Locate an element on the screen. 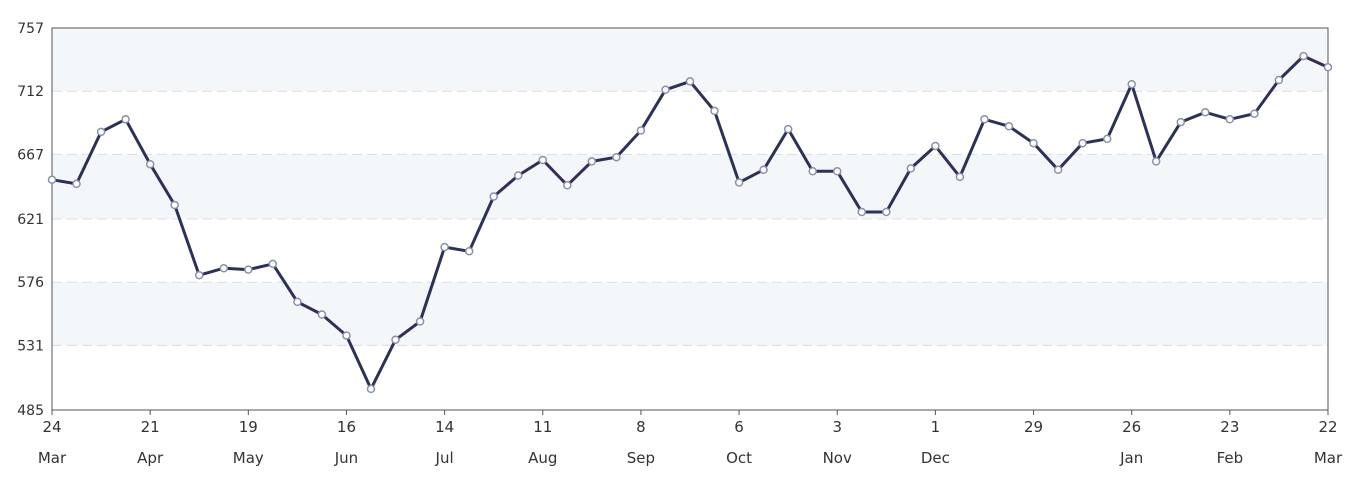 The width and height of the screenshot is (1357, 481). y-tick-label: 667 is located at coordinates (30, 155).